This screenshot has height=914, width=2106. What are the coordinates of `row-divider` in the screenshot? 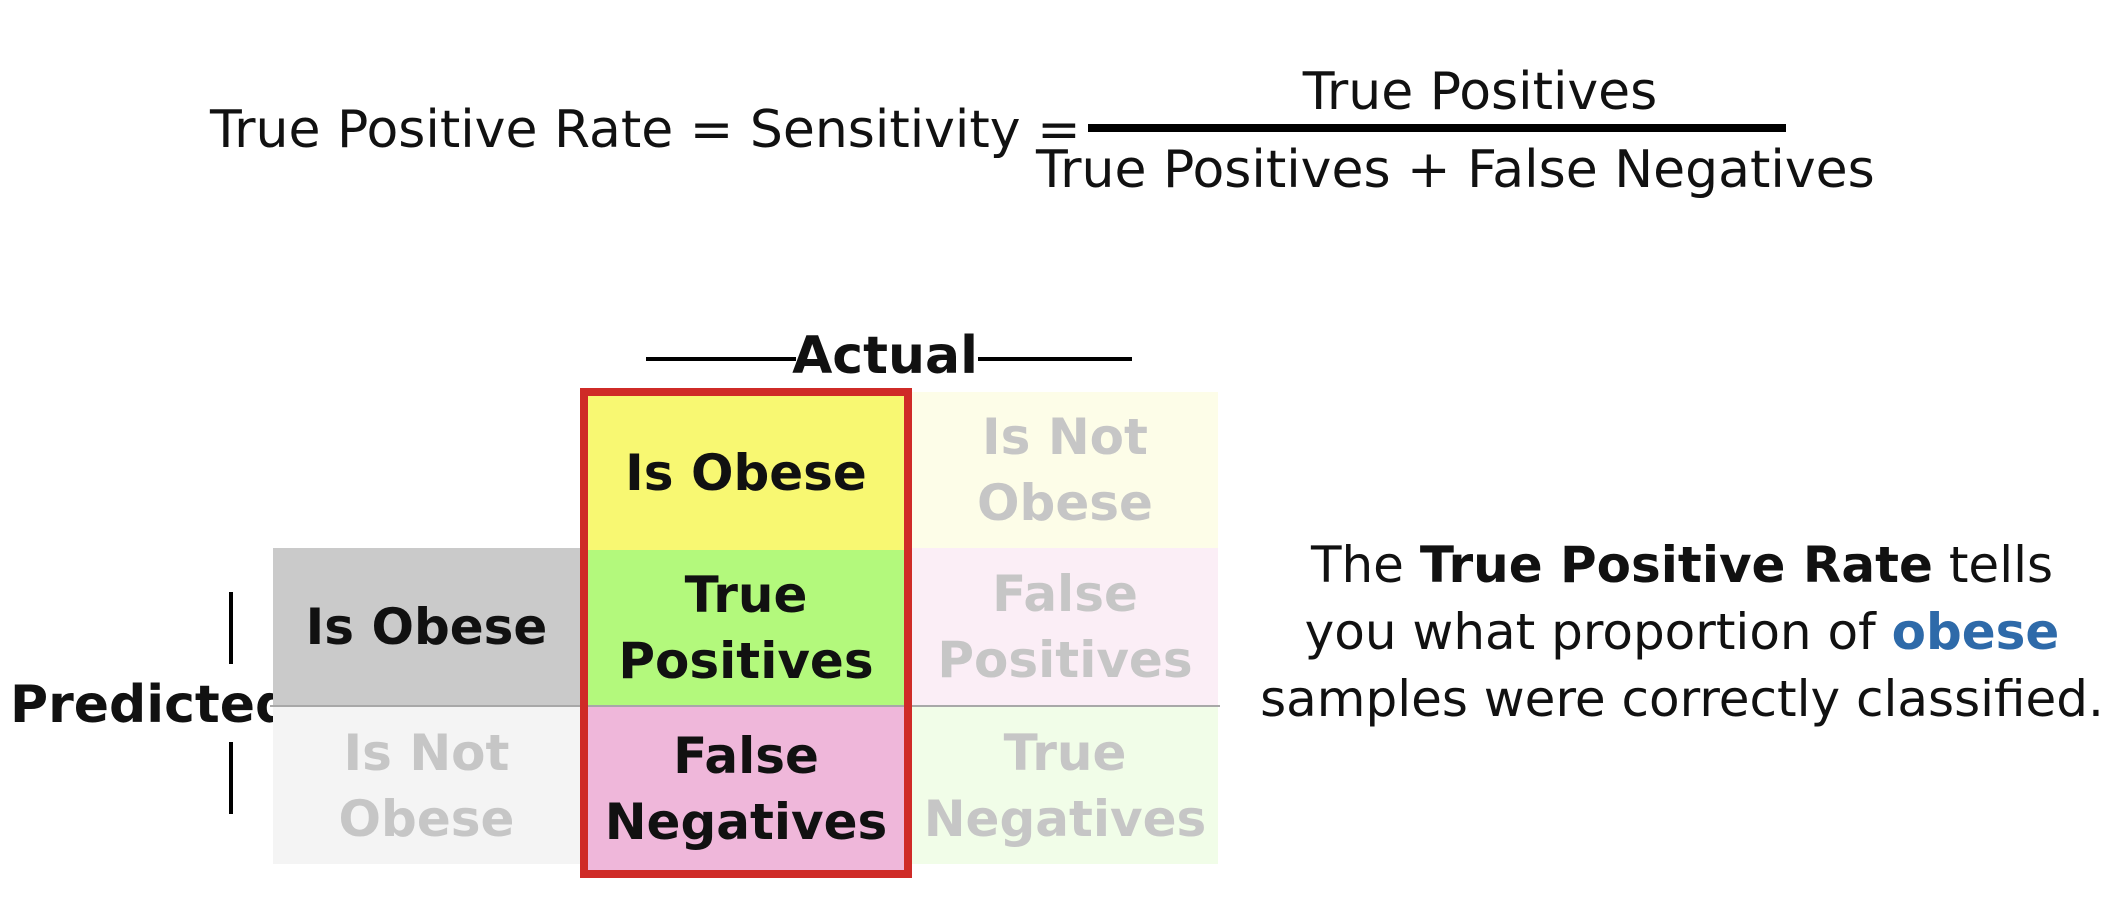 It's located at (745, 706).